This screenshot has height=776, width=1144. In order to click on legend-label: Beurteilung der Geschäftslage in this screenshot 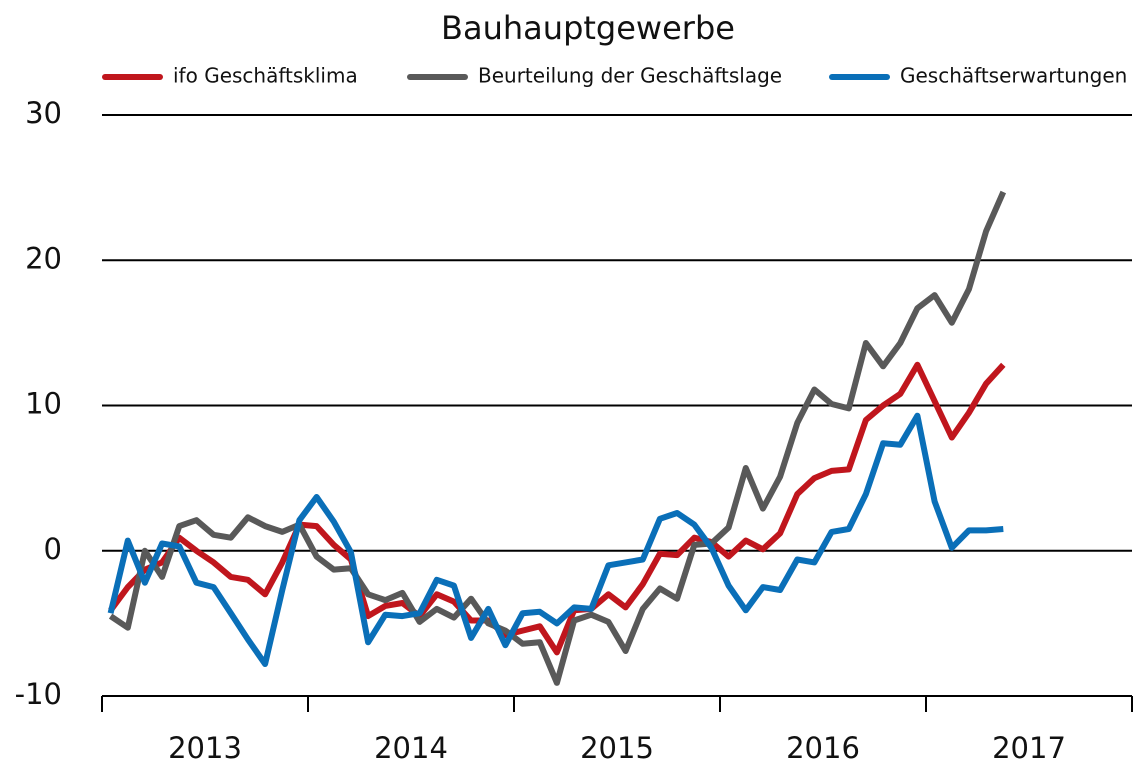, I will do `click(630, 76)`.